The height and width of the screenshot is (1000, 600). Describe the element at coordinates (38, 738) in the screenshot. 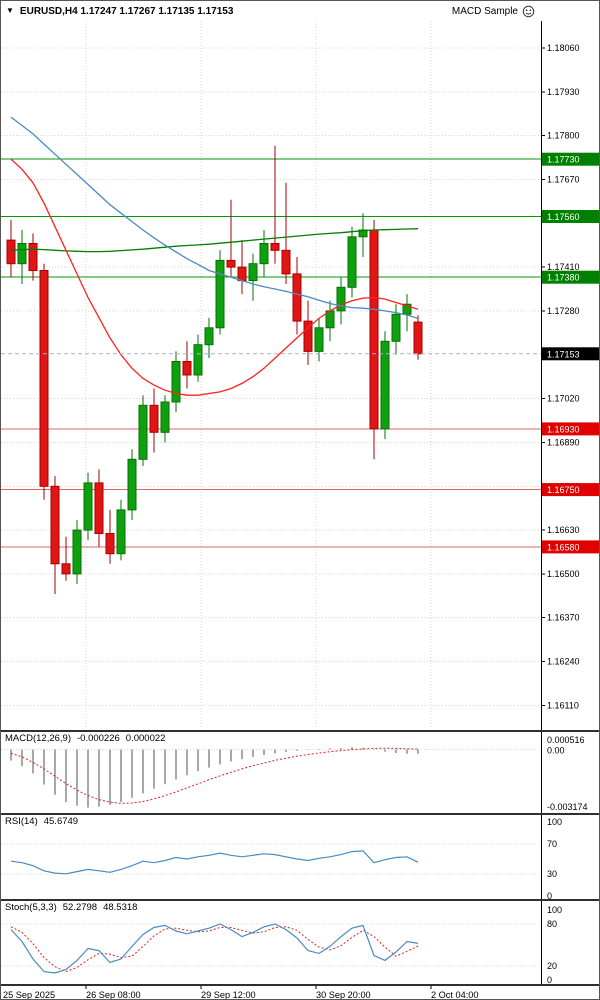

I see `macd-name: MACD(12,26,9)` at that location.